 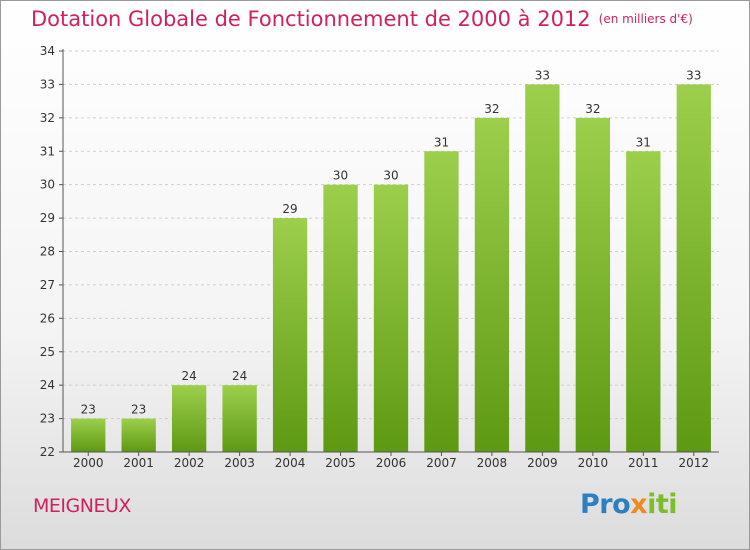 I want to click on x-tick-label: 2000, so click(x=88, y=463).